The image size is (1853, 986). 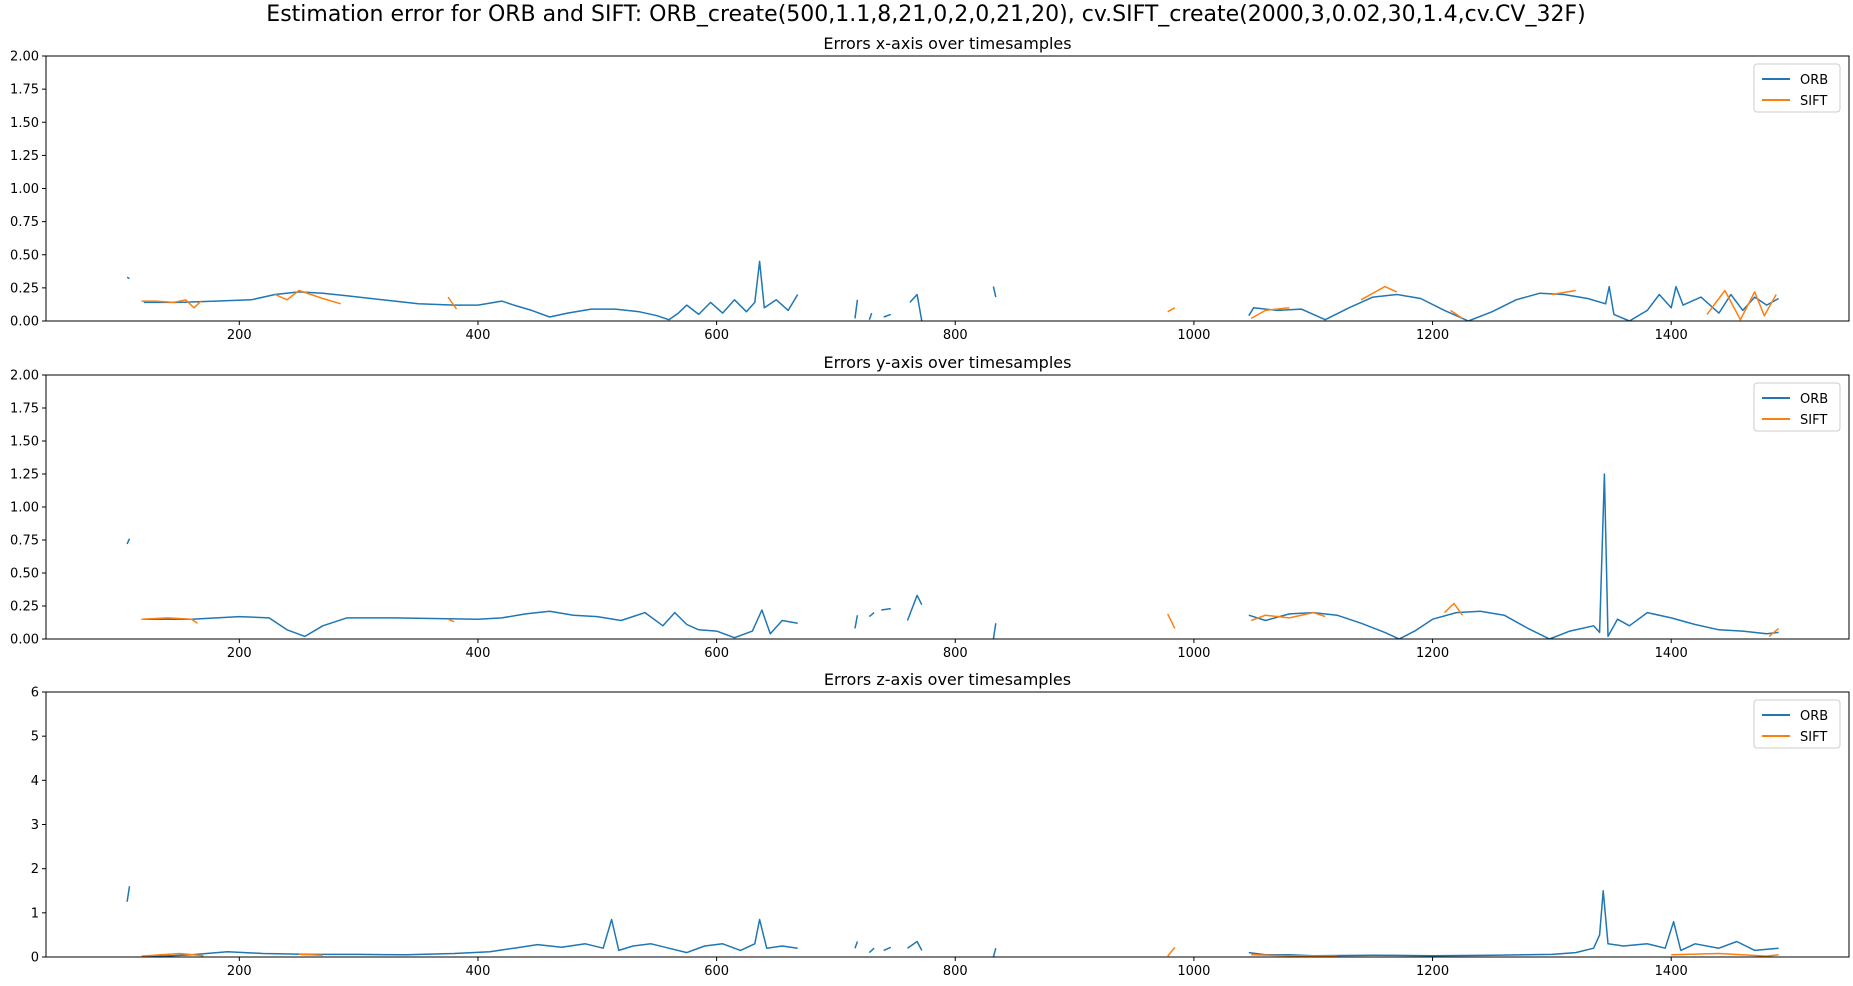 I want to click on subplot-title: Errors x-axis over timesamples, so click(x=947, y=43).